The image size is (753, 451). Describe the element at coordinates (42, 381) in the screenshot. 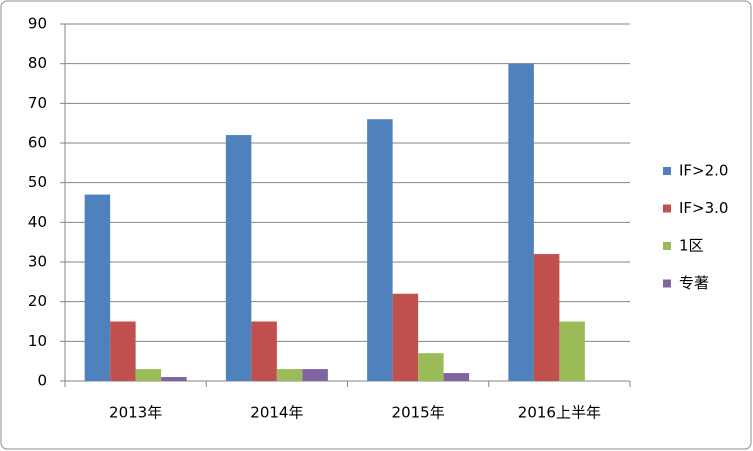

I see `y-tick-label: 0` at that location.